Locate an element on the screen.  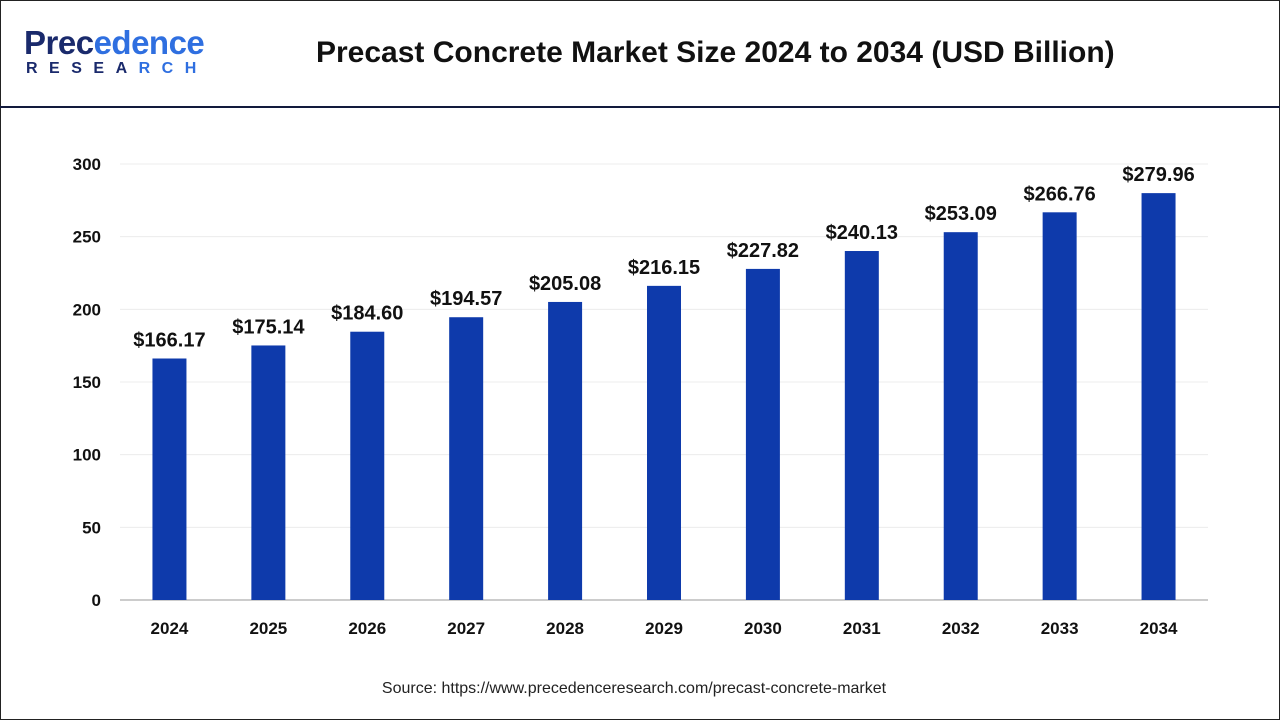
logo-text-top: Precedence is located at coordinates (114, 42).